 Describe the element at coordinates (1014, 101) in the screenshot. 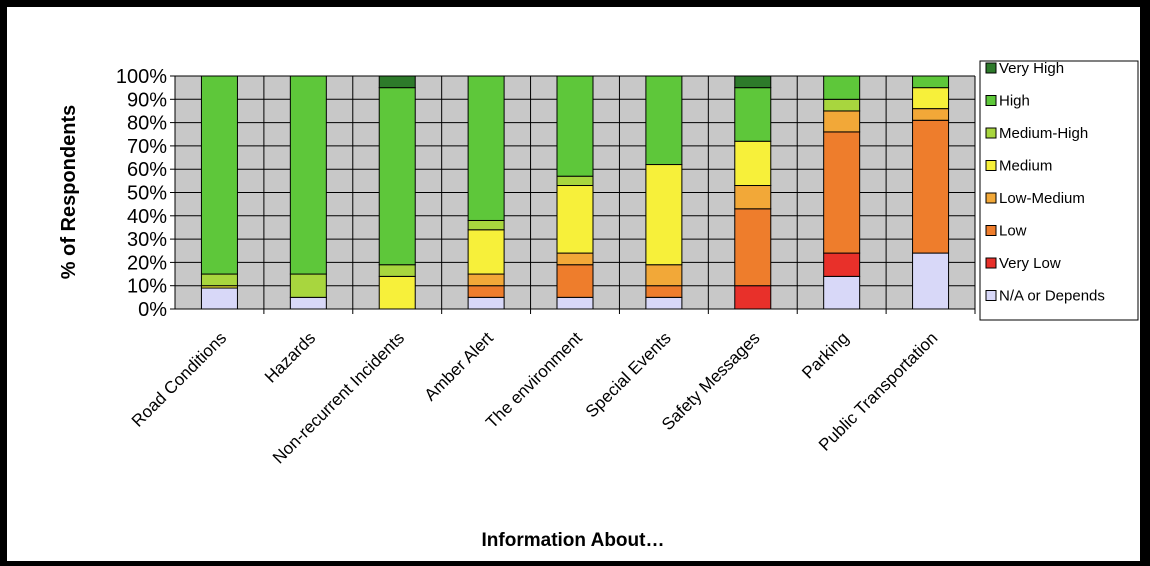

I see `legend-label: High` at that location.